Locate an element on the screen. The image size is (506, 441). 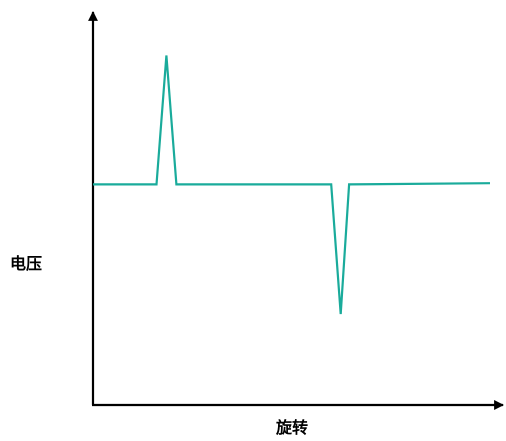
x-axis-label: 旋转 is located at coordinates (292, 427).